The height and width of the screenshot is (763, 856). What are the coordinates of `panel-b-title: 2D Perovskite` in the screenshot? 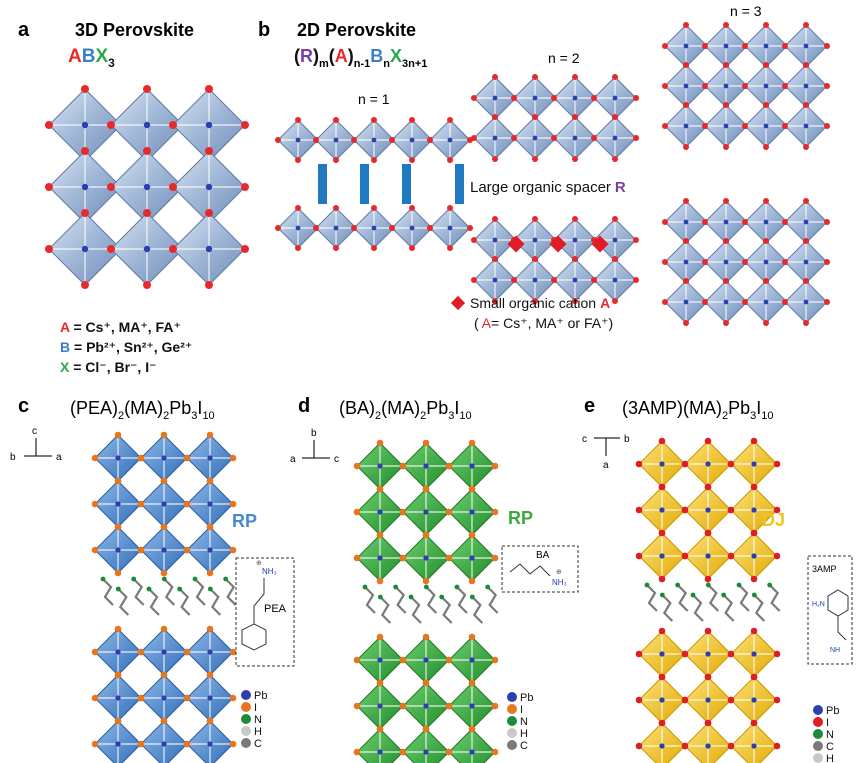 It's located at (356, 30).